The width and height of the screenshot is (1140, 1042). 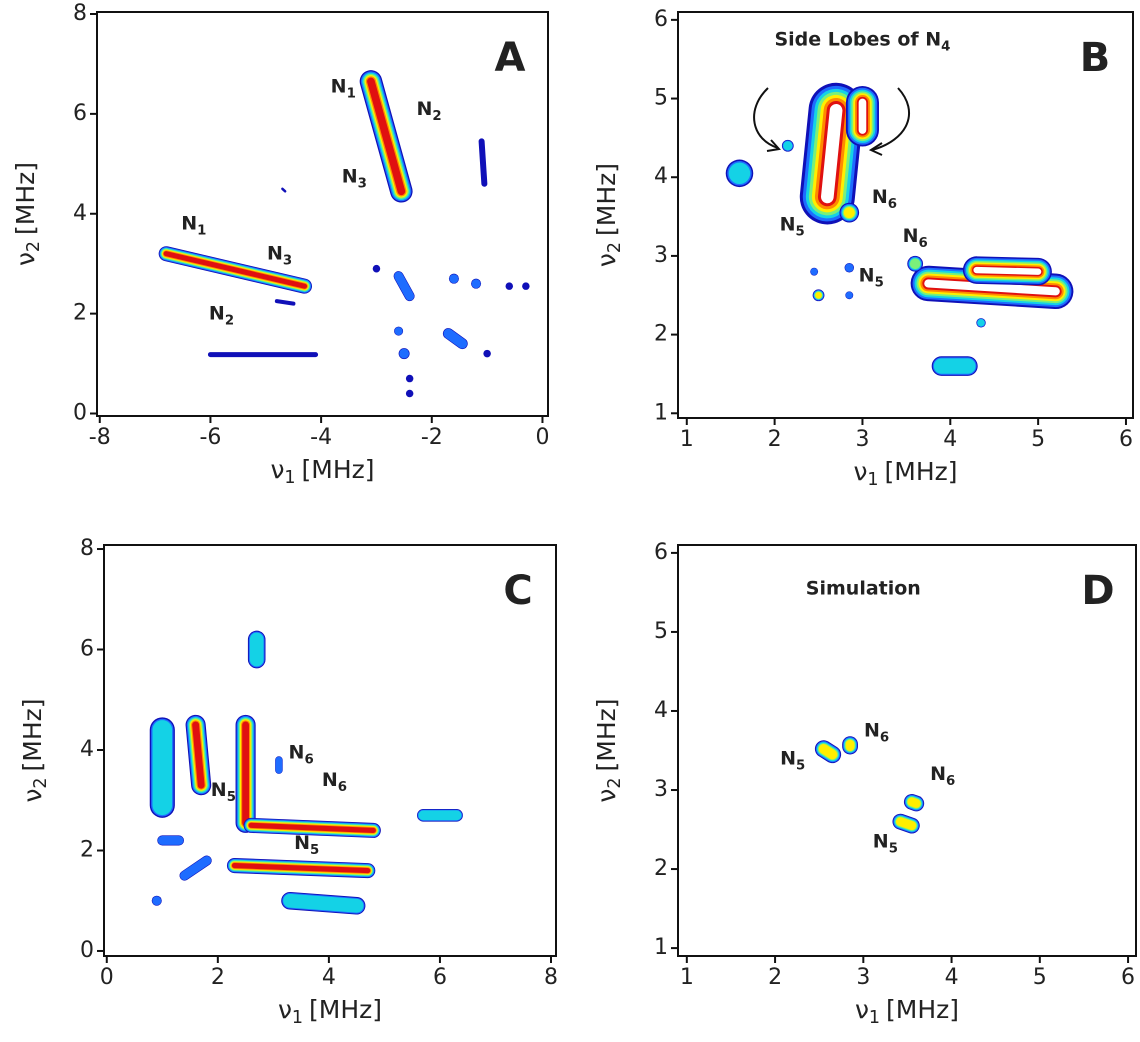 I want to click on x-axis-label: ν1 [MHz], so click(x=907, y=1011).